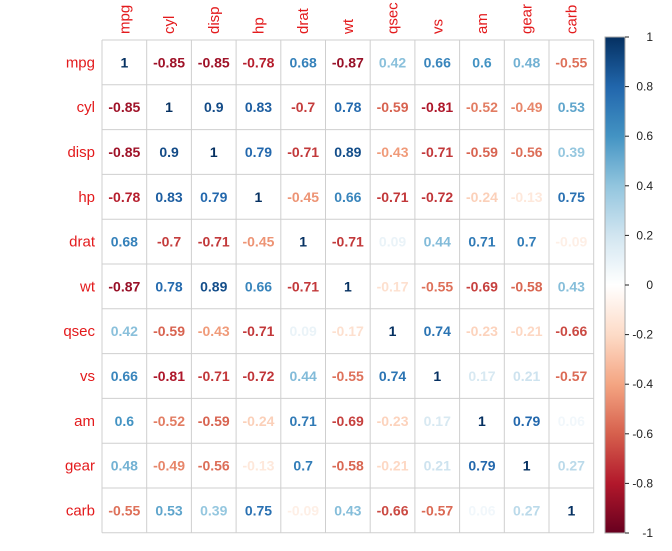 The width and height of the screenshot is (672, 551). Describe the element at coordinates (527, 19) in the screenshot. I see `col-label-gear: gear` at that location.